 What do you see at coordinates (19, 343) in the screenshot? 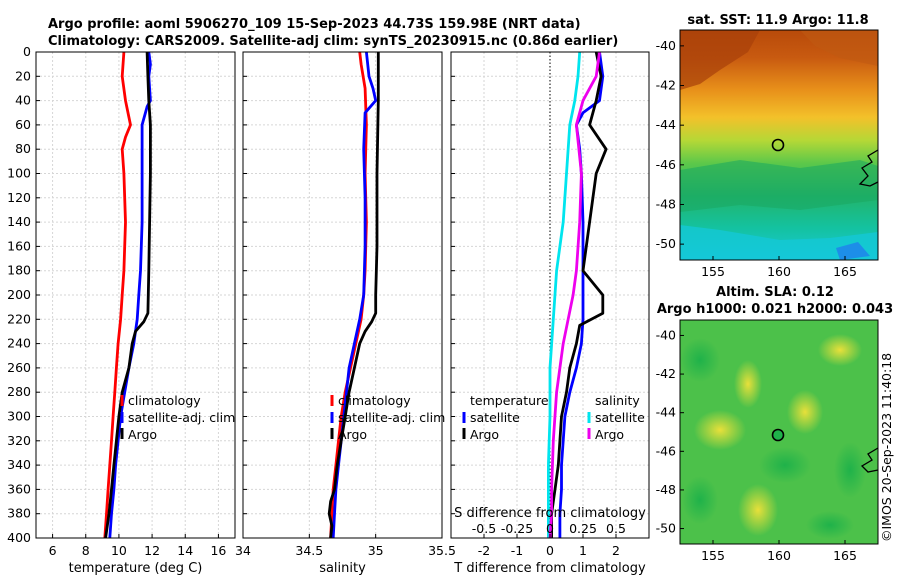
I see `y-tick-label: 240` at bounding box center [19, 343].